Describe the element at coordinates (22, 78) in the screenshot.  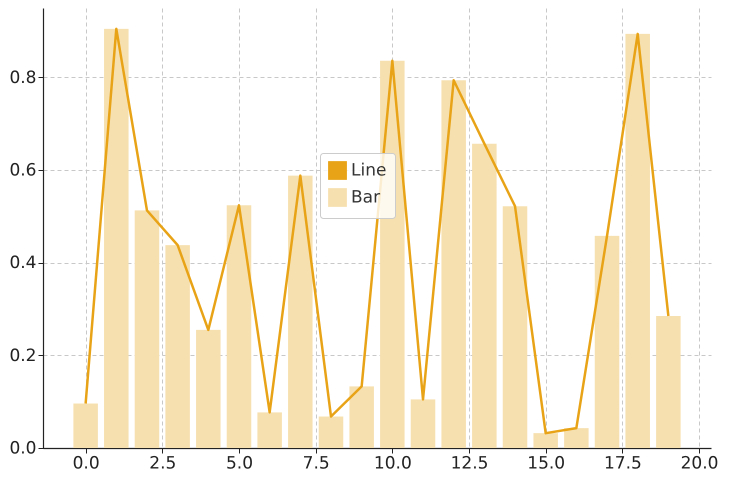
I see `y-tick-label: 0.8` at that location.